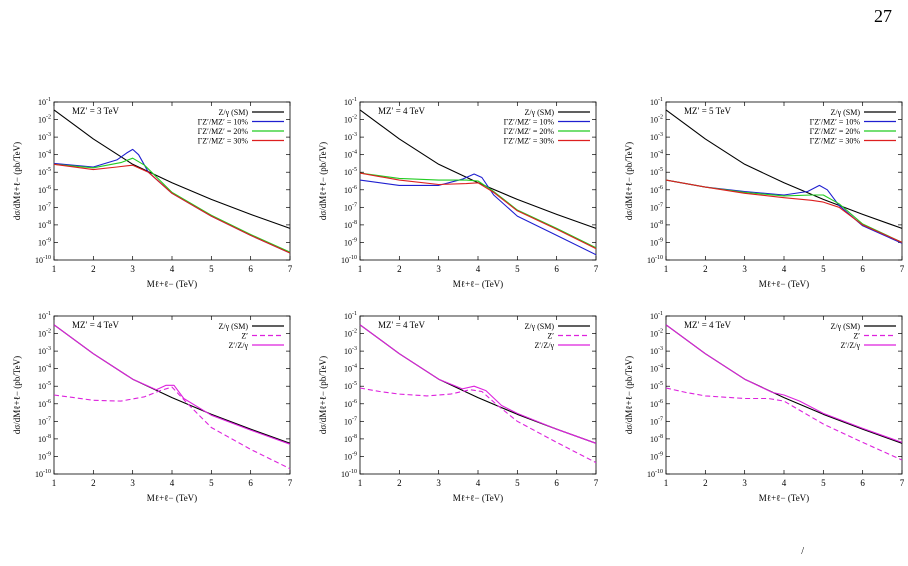 The width and height of the screenshot is (908, 566). I want to click on page-number: 27, so click(883, 16).